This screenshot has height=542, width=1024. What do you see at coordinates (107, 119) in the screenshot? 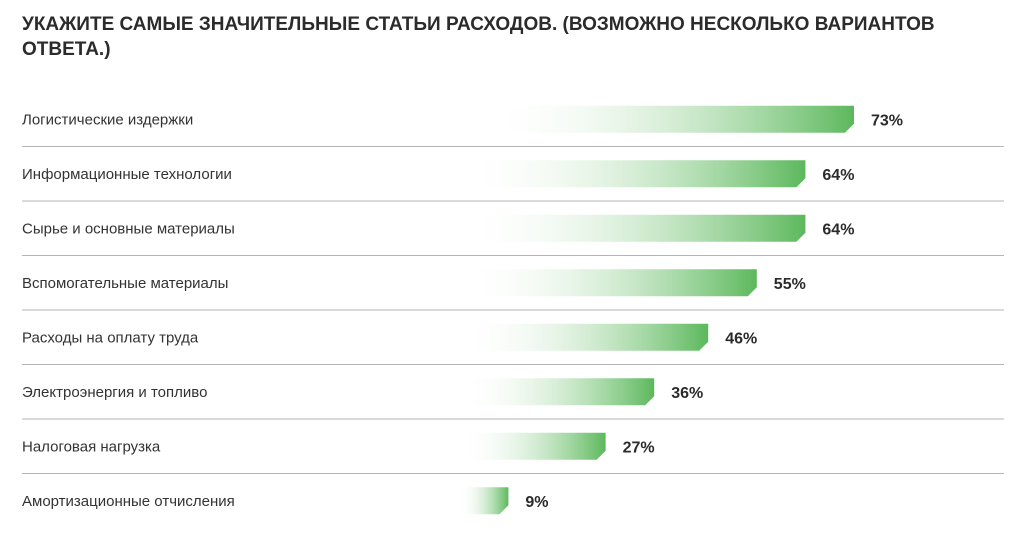
I see `category-label: Логистические издержки` at bounding box center [107, 119].